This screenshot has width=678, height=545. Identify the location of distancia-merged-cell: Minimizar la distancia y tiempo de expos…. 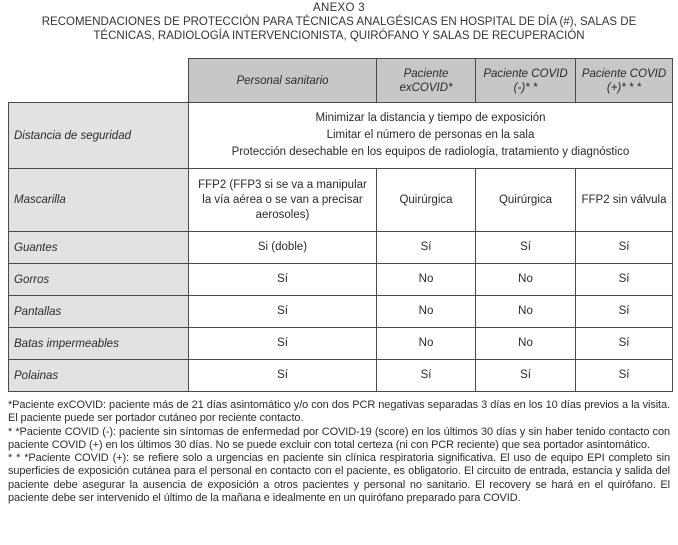
(430, 135).